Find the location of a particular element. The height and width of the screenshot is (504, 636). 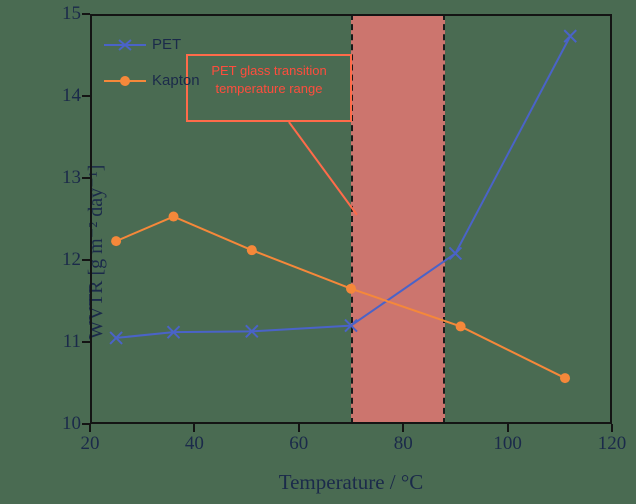

annotation-leader-layer is located at coordinates (323, 168).